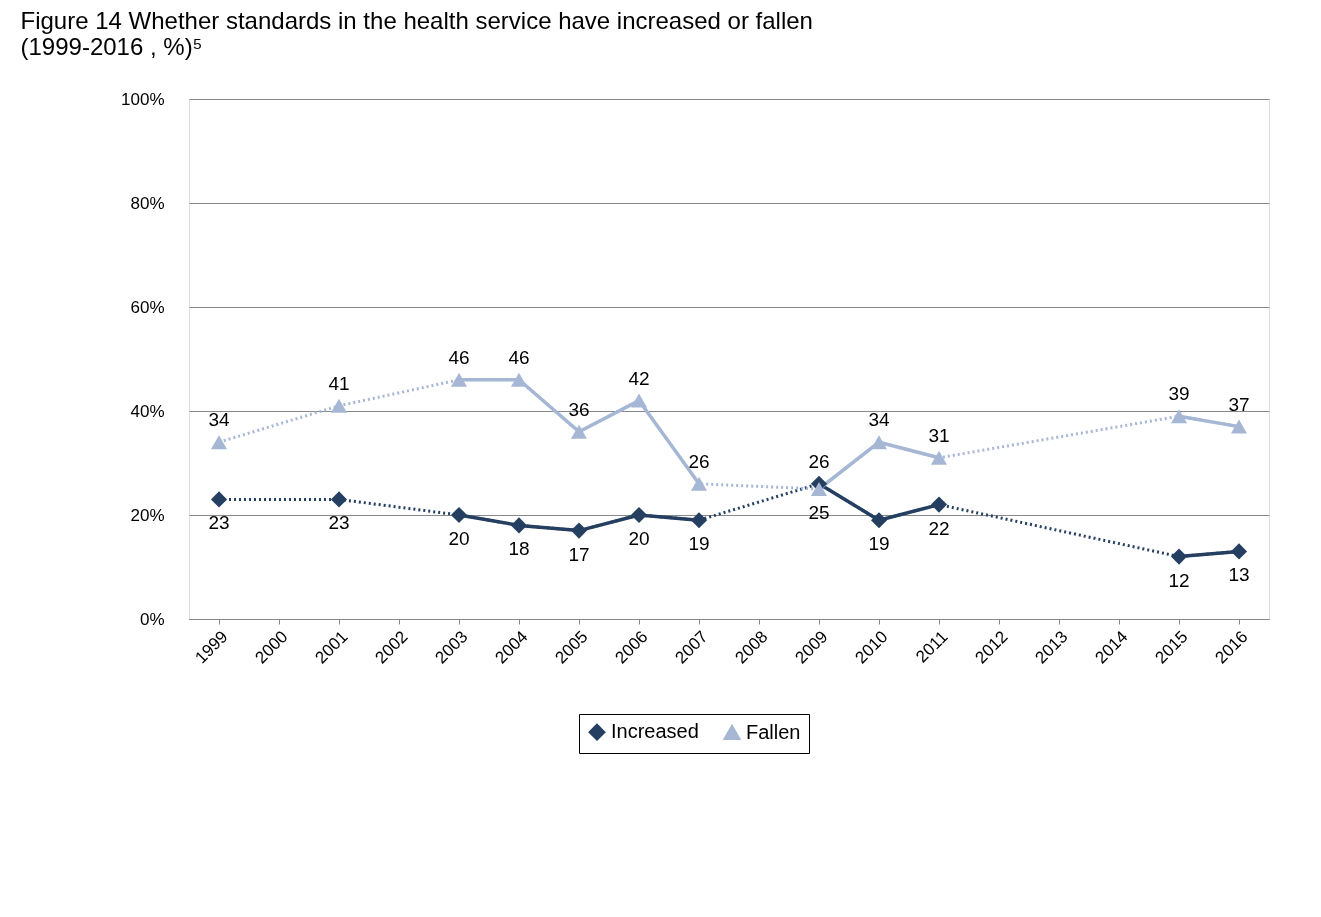 The height and width of the screenshot is (917, 1321). Describe the element at coordinates (111, 46) in the screenshot. I see `text: (1999-2016 , %)⁵` at that location.